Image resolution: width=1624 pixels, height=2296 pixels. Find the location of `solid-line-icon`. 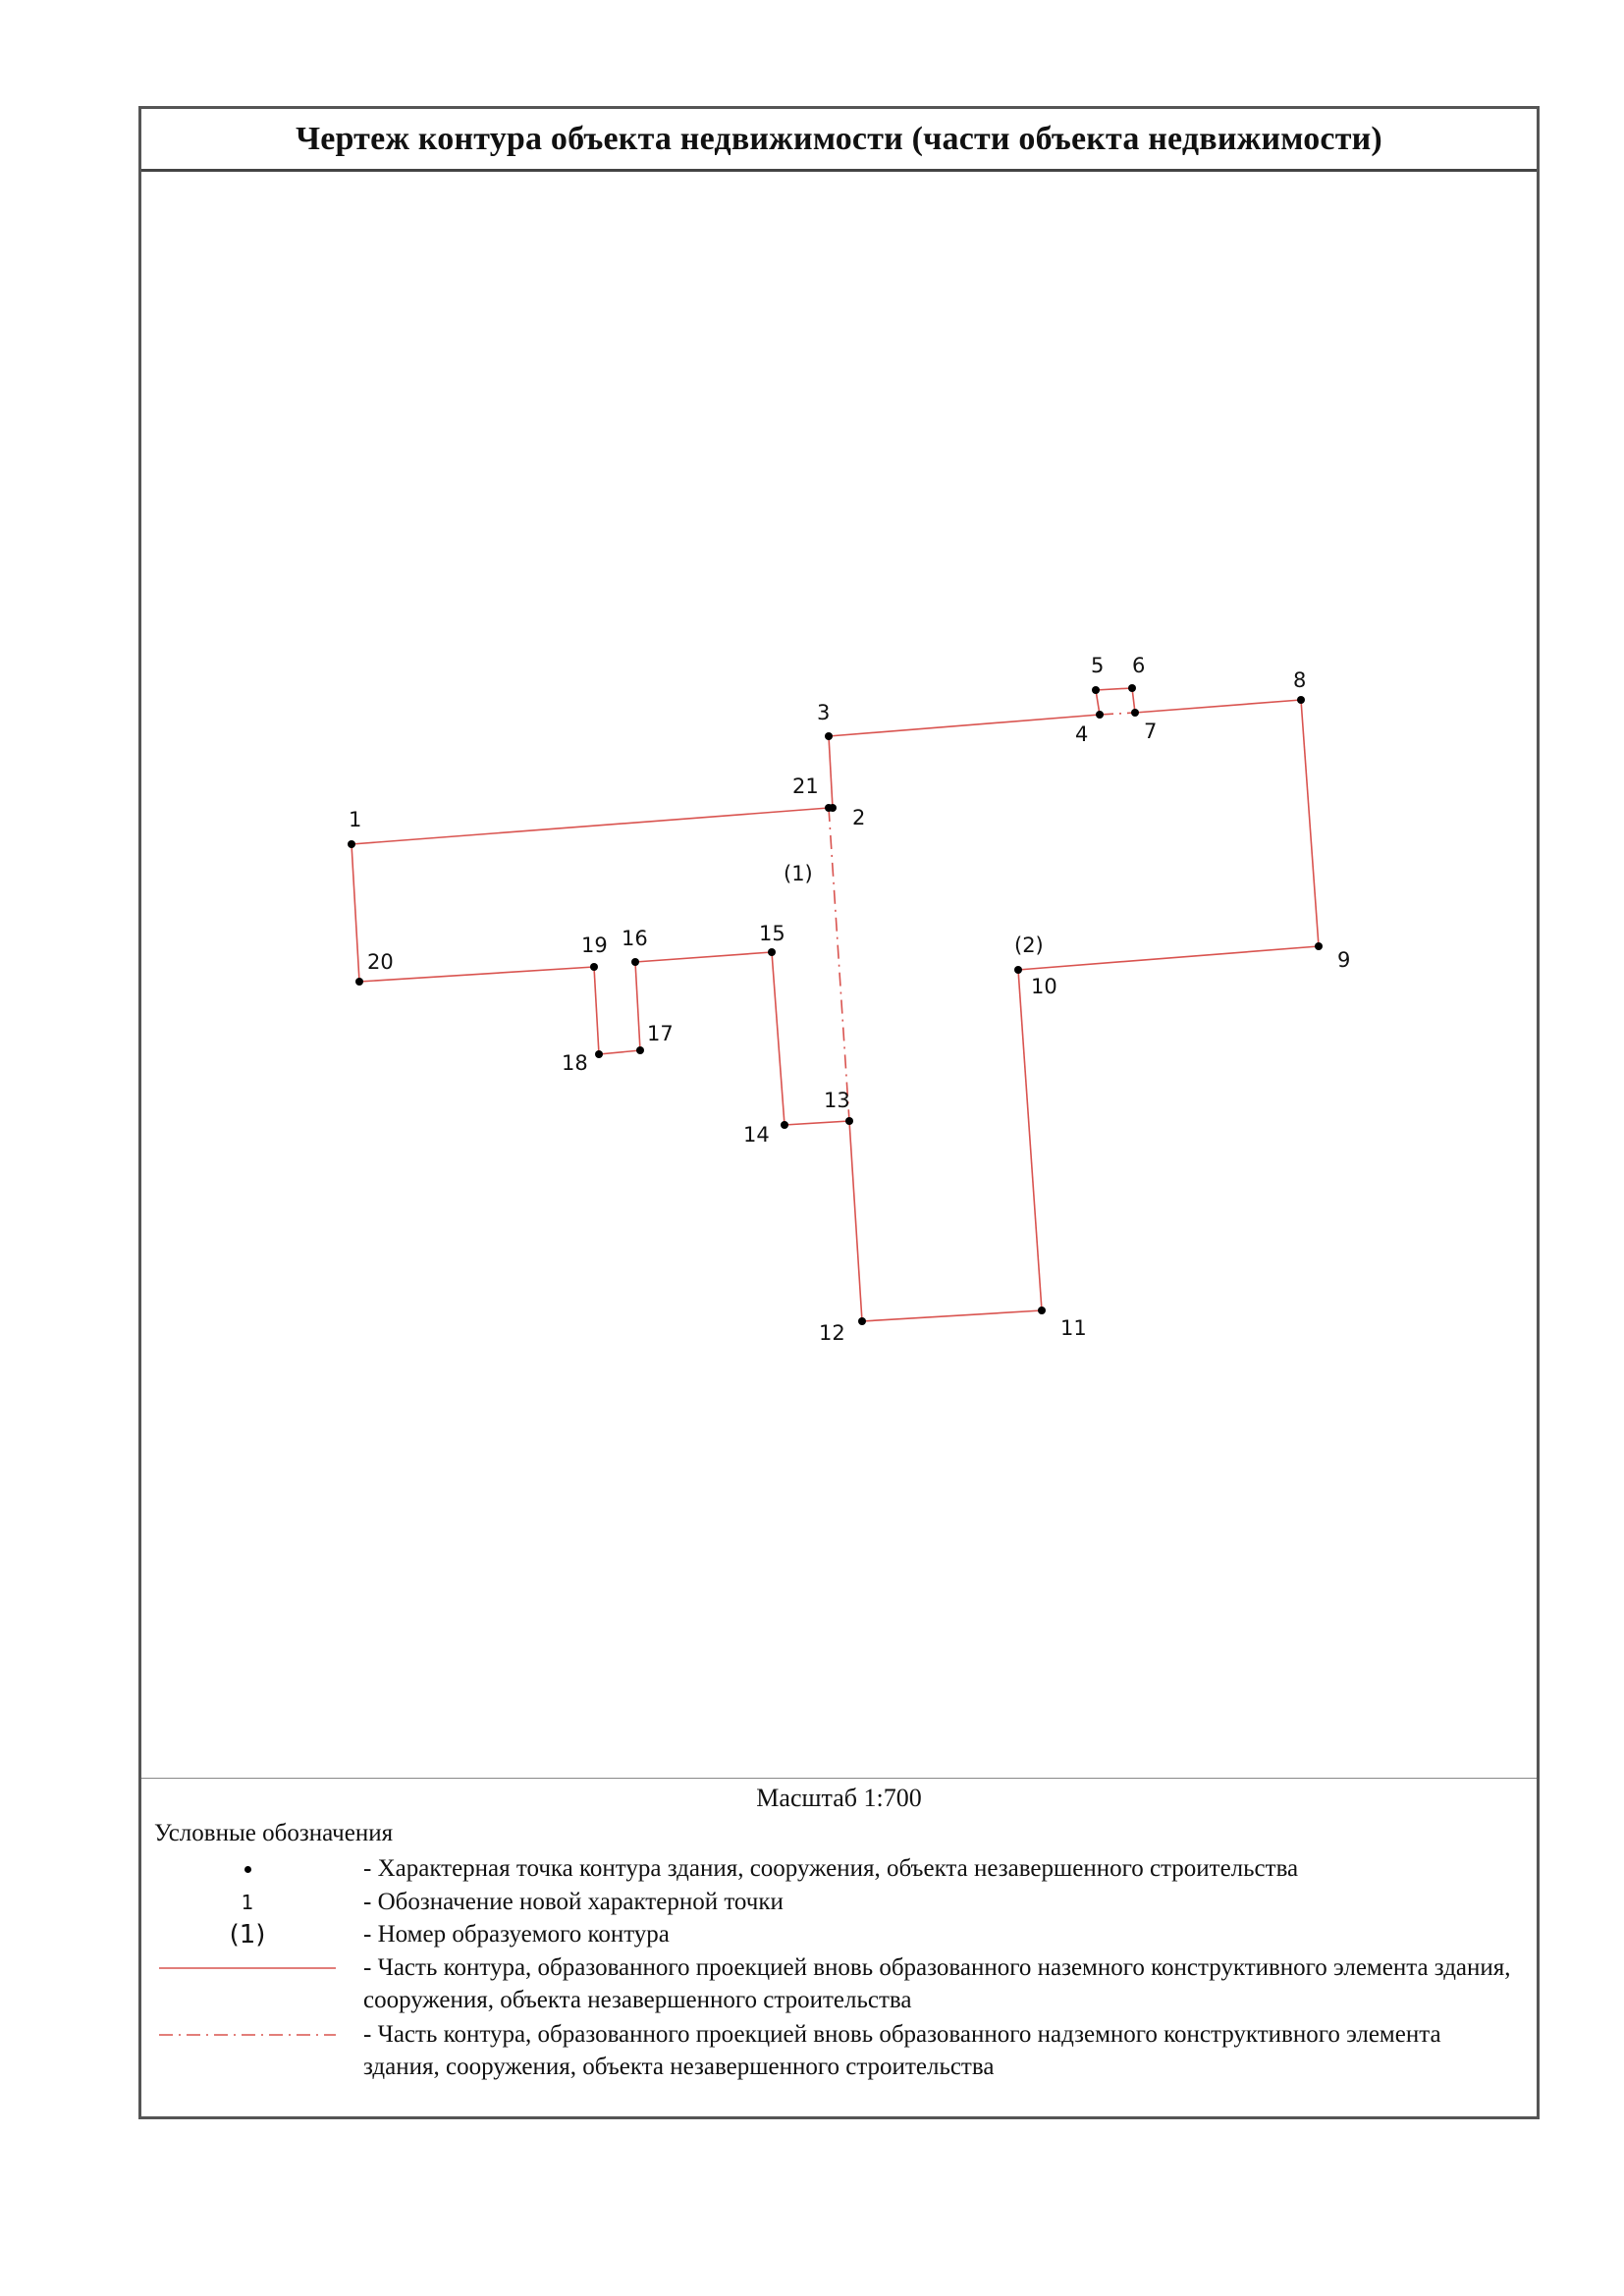

solid-line-icon is located at coordinates (247, 1968).